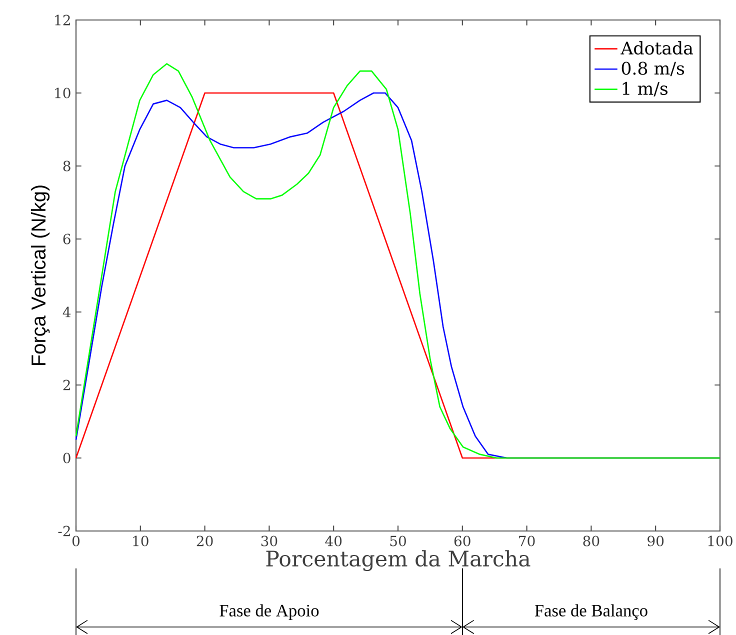  I want to click on x-tick-label: 90, so click(656, 541).